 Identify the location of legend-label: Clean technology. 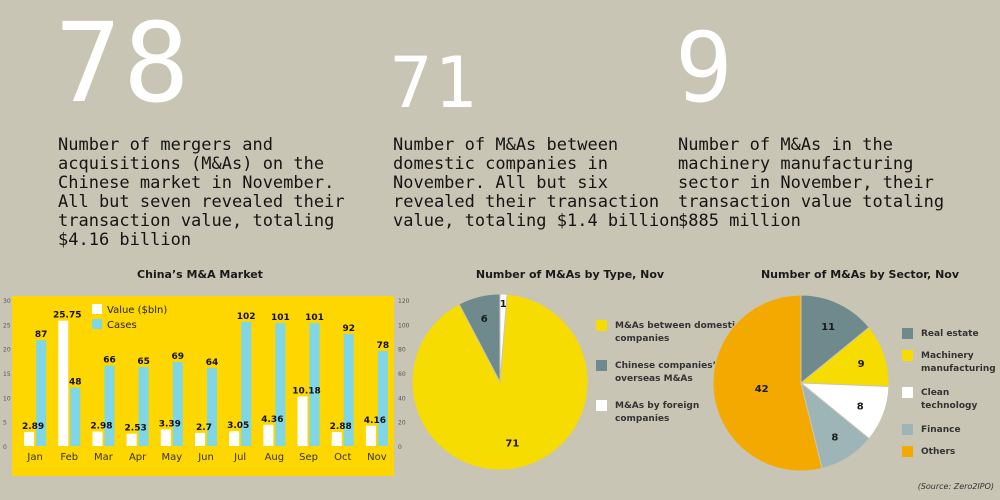
(949, 399).